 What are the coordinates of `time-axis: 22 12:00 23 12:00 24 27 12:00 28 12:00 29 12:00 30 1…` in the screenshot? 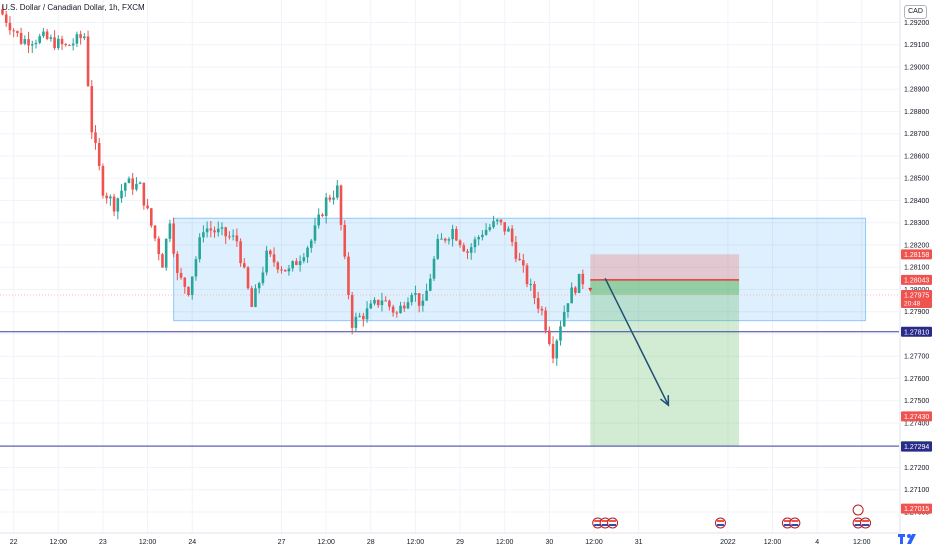 It's located at (450, 539).